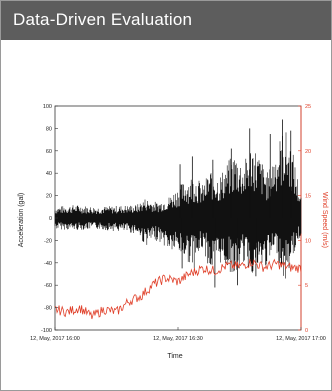 This screenshot has height=391, width=332. Describe the element at coordinates (174, 356) in the screenshot. I see `x-axis-label: Time` at that location.